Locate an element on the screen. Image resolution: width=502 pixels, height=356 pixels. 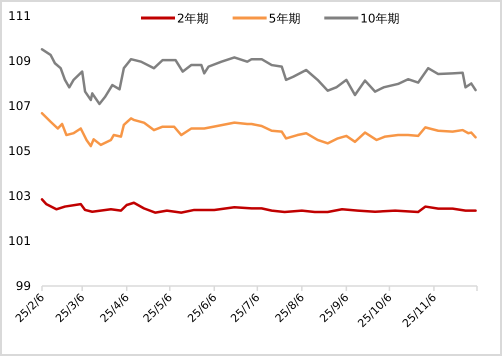
legend-label: 2年期 is located at coordinates (193, 19).